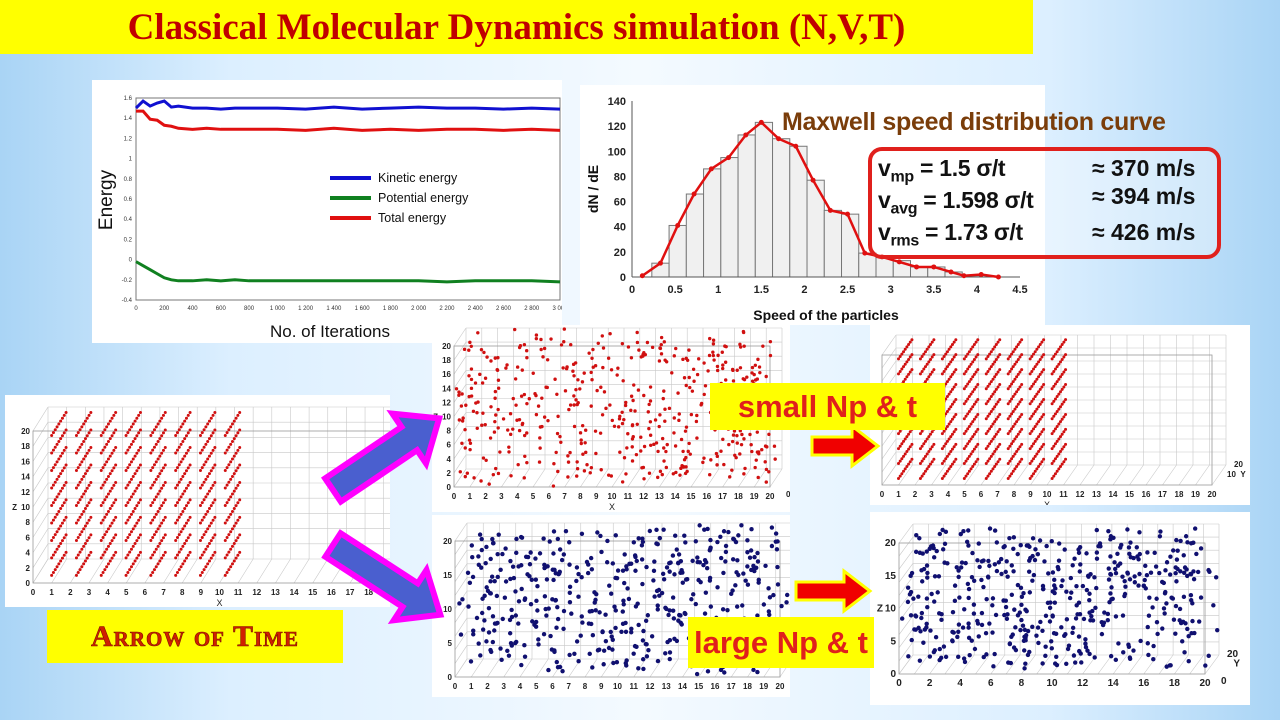 The image size is (1280, 720). I want to click on y-tick-label: 0, so click(788, 494).